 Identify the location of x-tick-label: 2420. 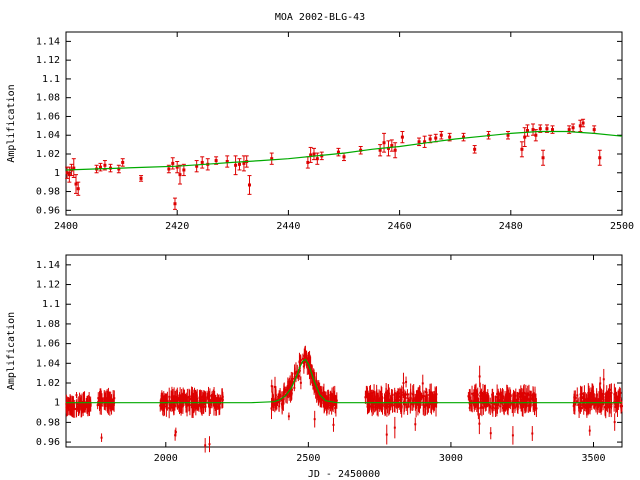
(177, 226).